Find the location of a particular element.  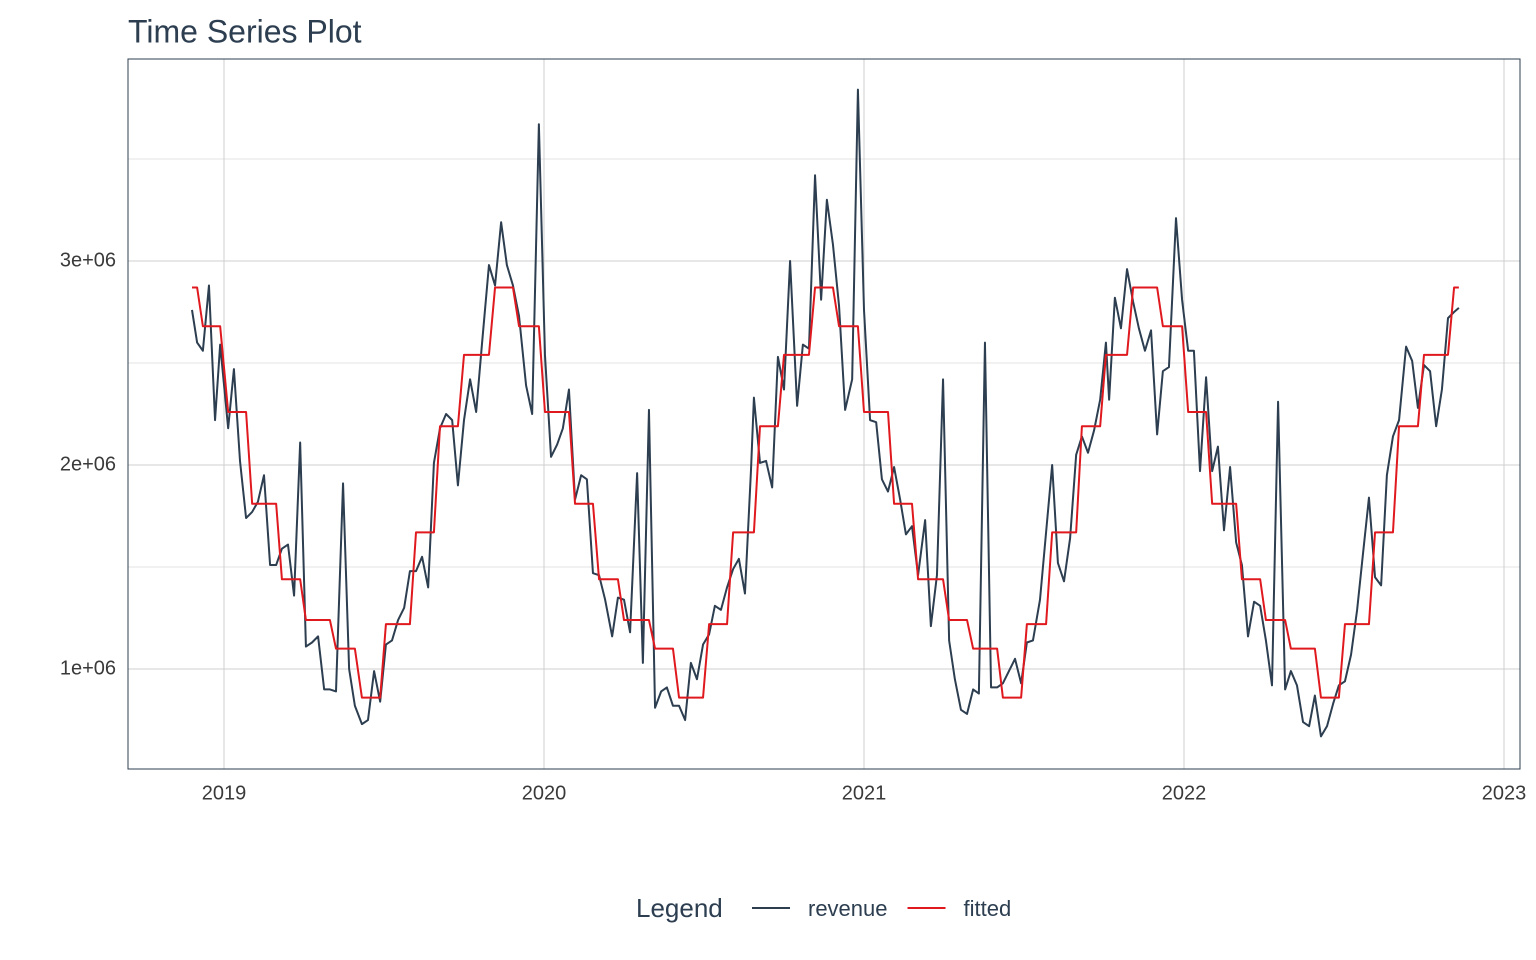

x-tick-label: 2019 is located at coordinates (224, 793).